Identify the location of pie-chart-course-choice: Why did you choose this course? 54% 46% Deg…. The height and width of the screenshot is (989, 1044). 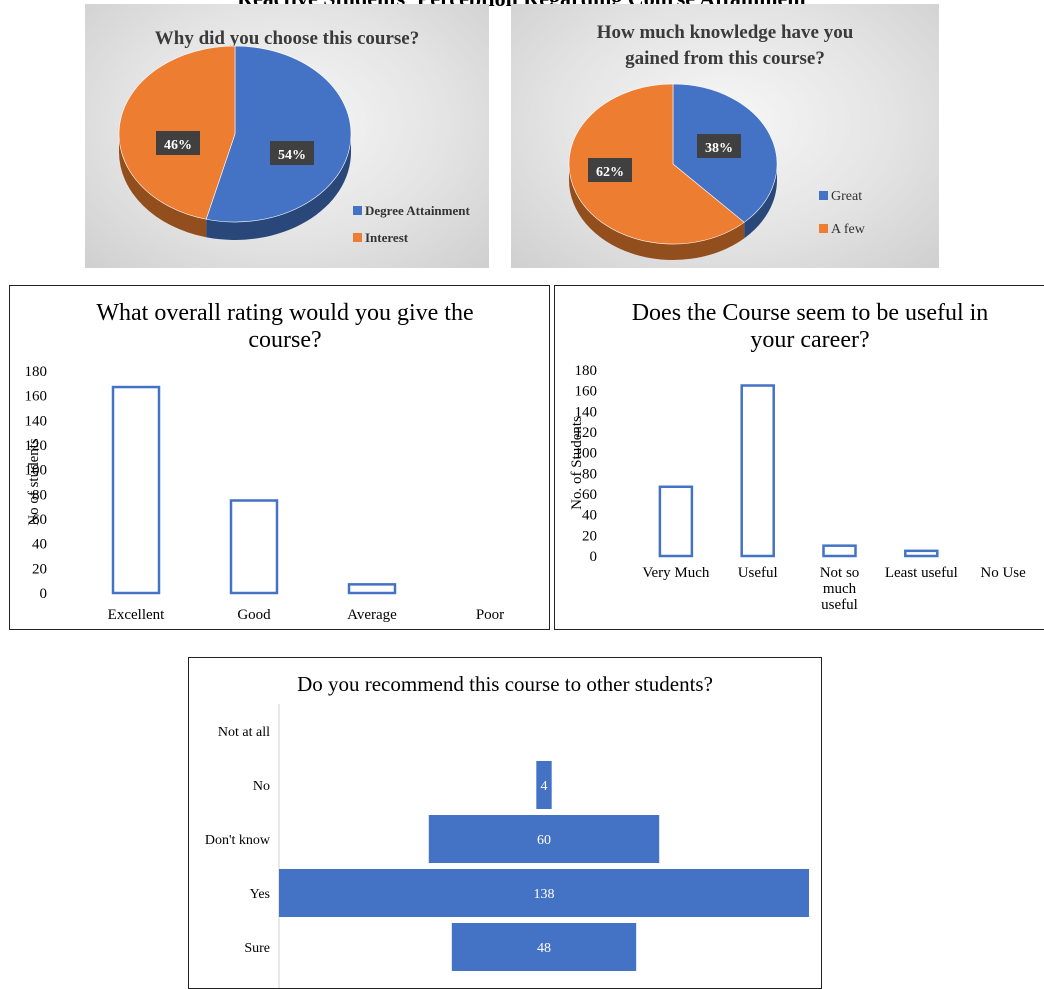
(287, 136).